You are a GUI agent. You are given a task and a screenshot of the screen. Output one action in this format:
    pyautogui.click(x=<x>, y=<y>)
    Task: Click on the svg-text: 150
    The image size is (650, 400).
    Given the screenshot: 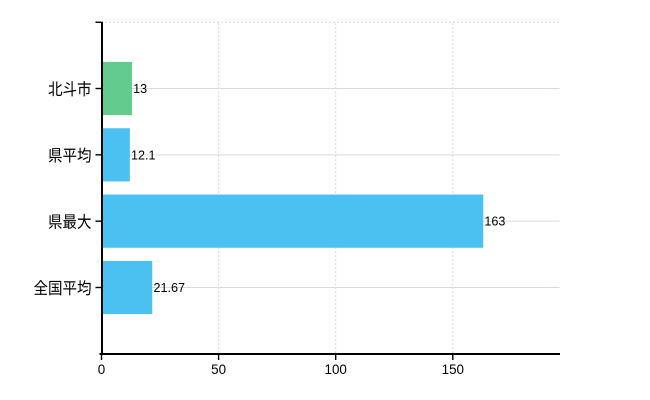 What is the action you would take?
    pyautogui.click(x=453, y=369)
    